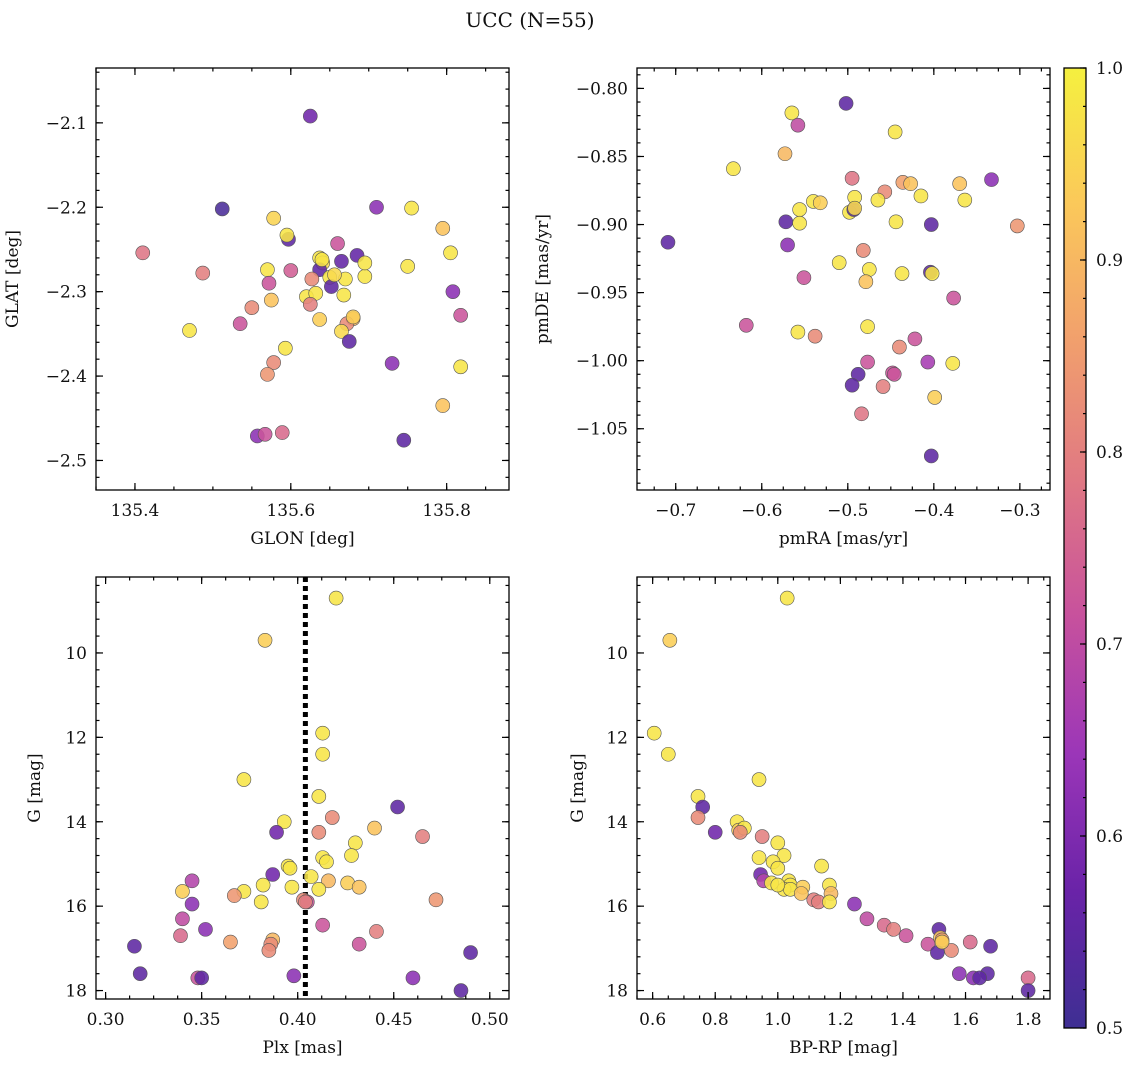  I want to click on y-axis-label: pmDE [mas/yr], so click(543, 279).